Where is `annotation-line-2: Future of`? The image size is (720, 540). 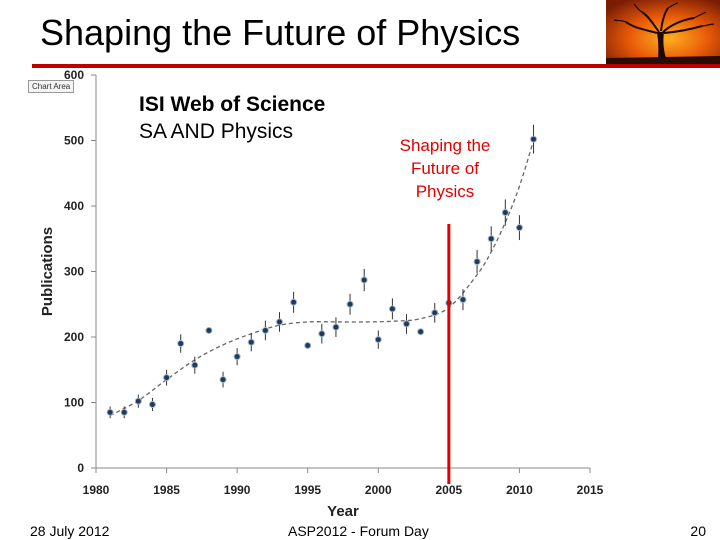
annotation-line-2: Future of is located at coordinates (445, 168).